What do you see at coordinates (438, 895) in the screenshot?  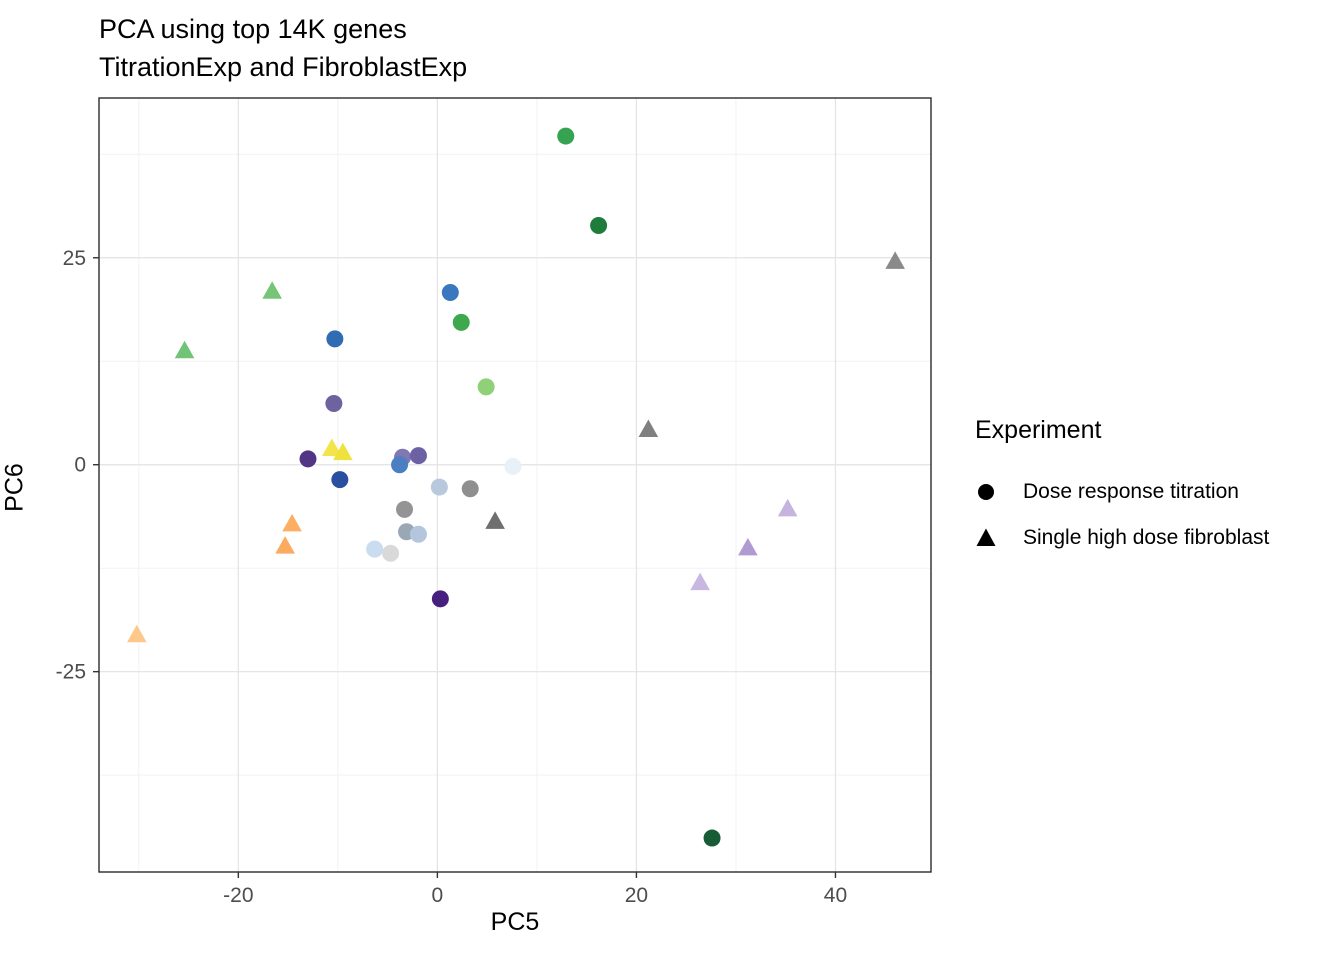 I see `x-tick-label: 0` at bounding box center [438, 895].